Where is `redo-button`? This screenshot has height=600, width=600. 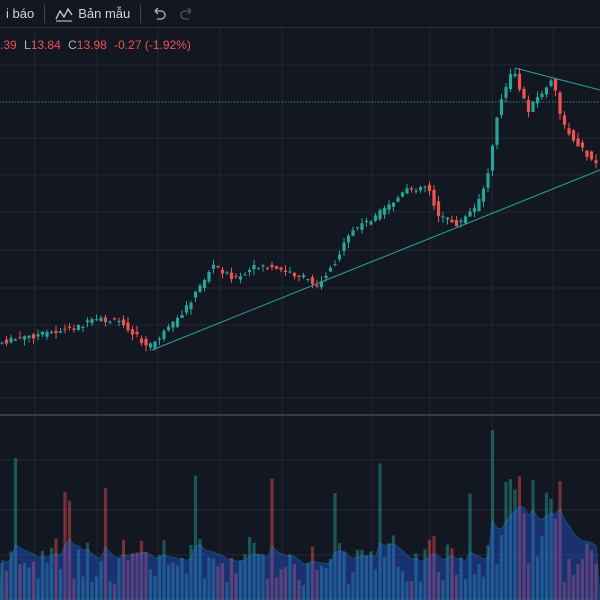 redo-button is located at coordinates (187, 14).